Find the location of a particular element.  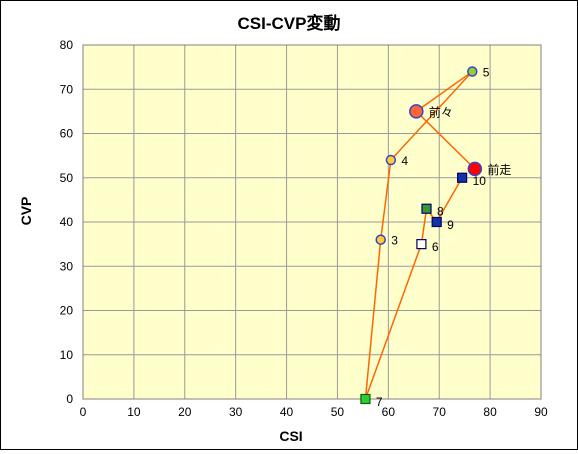

x-tick-label: 70 is located at coordinates (440, 412).